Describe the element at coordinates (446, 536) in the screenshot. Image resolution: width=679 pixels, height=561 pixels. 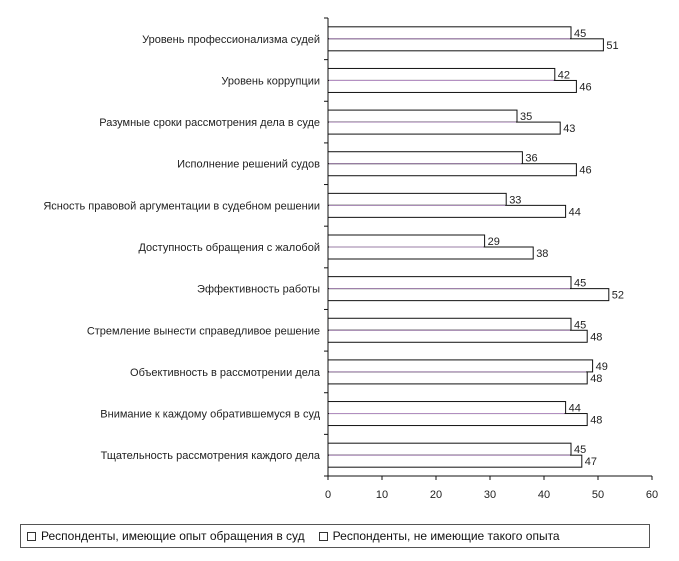
I see `legend-label-series-2: Респонденты, не имеющие такого опыта` at that location.